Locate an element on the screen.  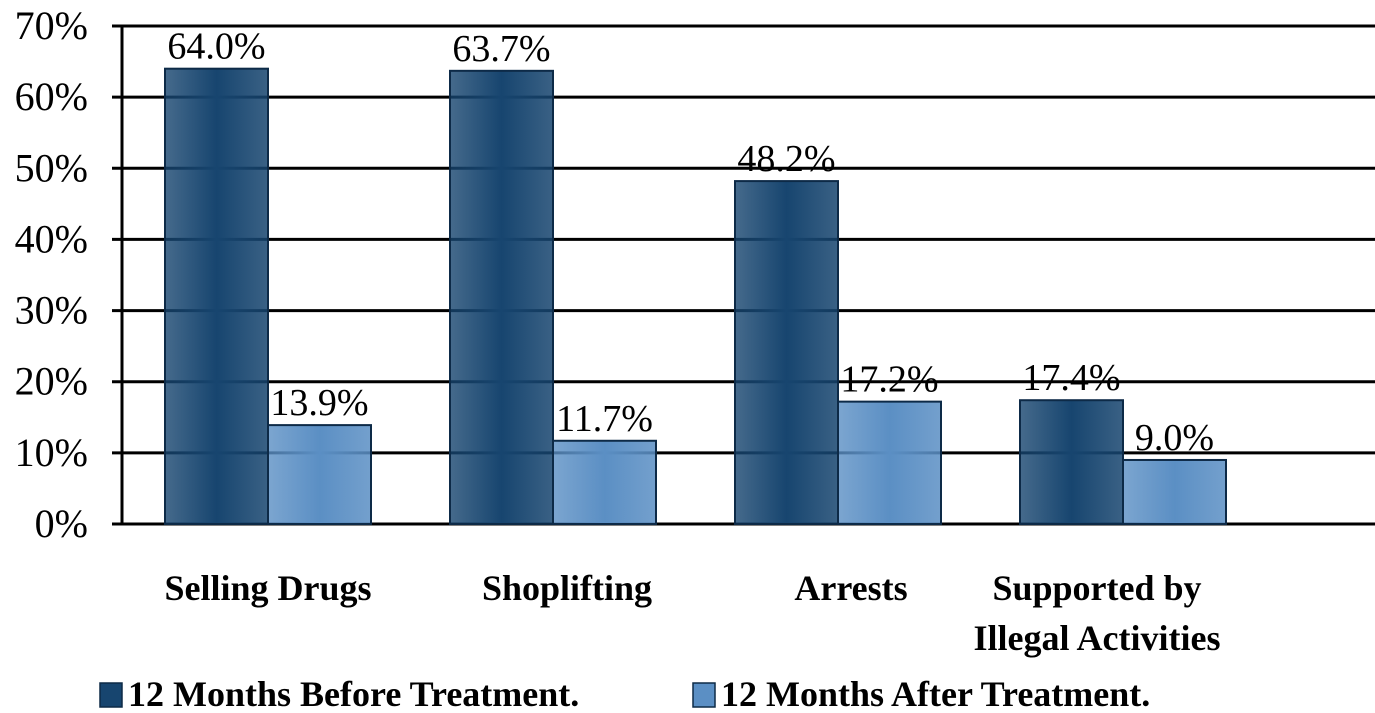
x-category-label: Shoplifting is located at coordinates (567, 588).